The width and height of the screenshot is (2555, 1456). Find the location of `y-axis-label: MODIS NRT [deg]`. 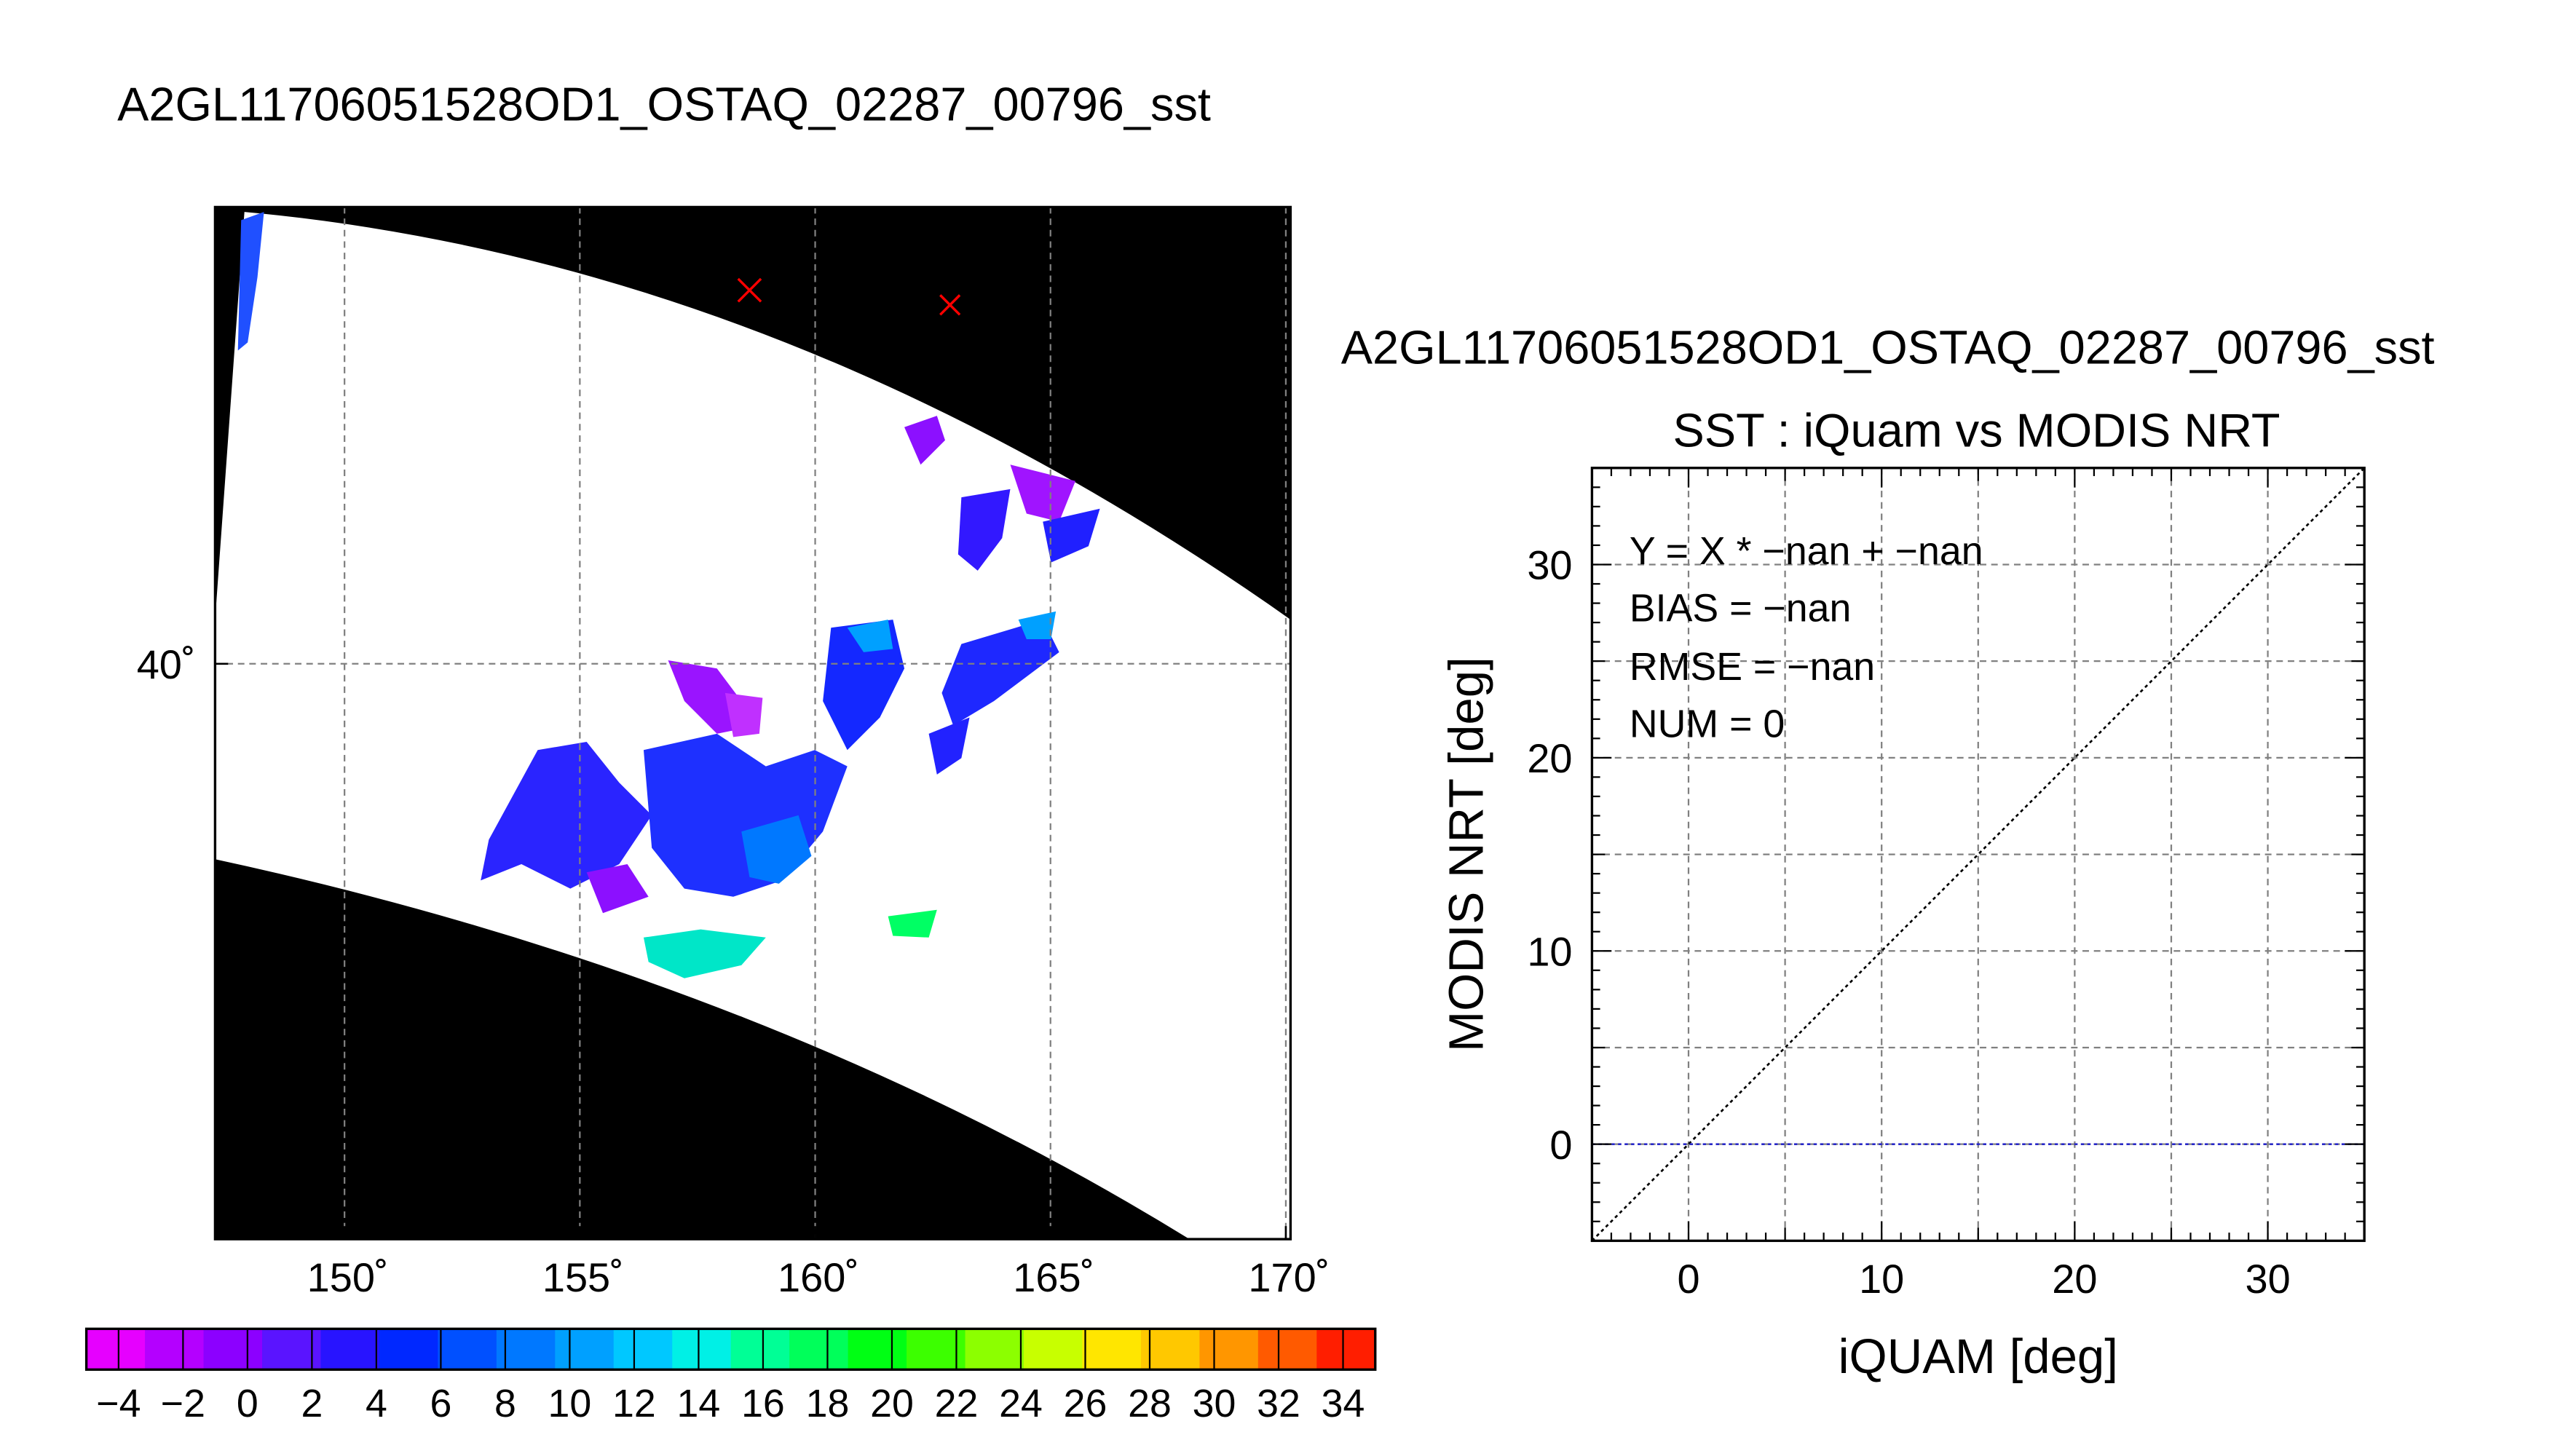

y-axis-label: MODIS NRT [deg] is located at coordinates (1466, 854).